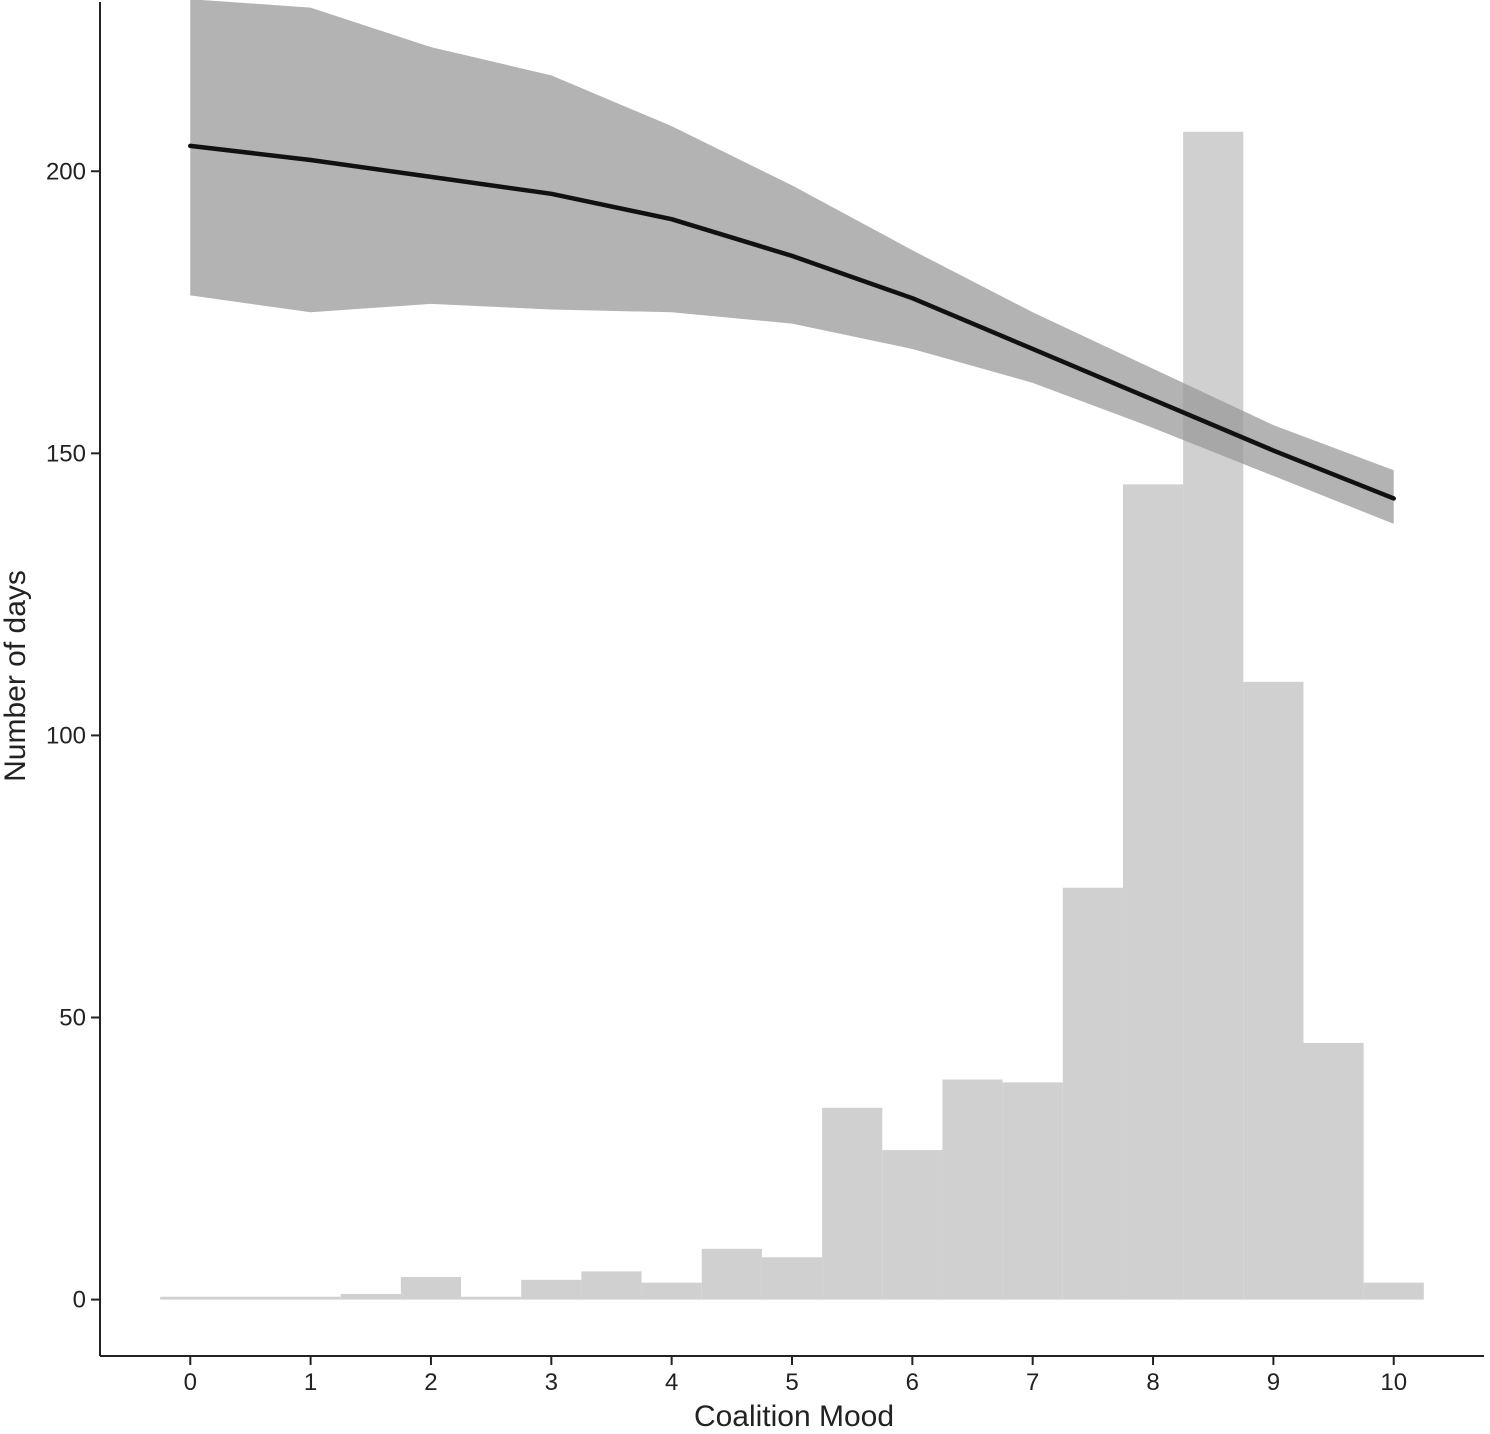 Image resolution: width=1490 pixels, height=1434 pixels. I want to click on x-axis-title: Coalition Mood, so click(794, 1414).